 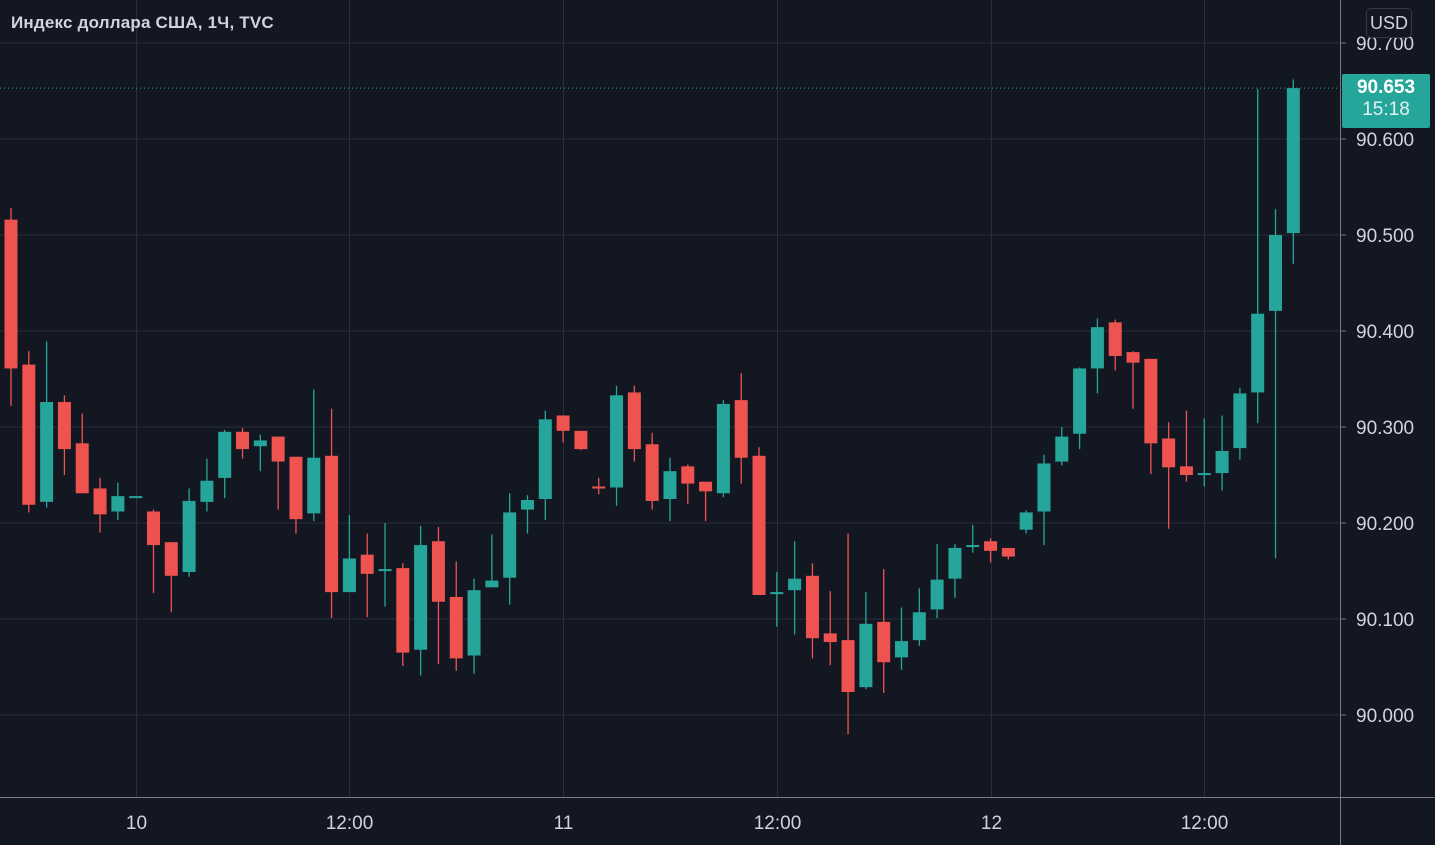 What do you see at coordinates (1389, 23) in the screenshot?
I see `currency-button: USD` at bounding box center [1389, 23].